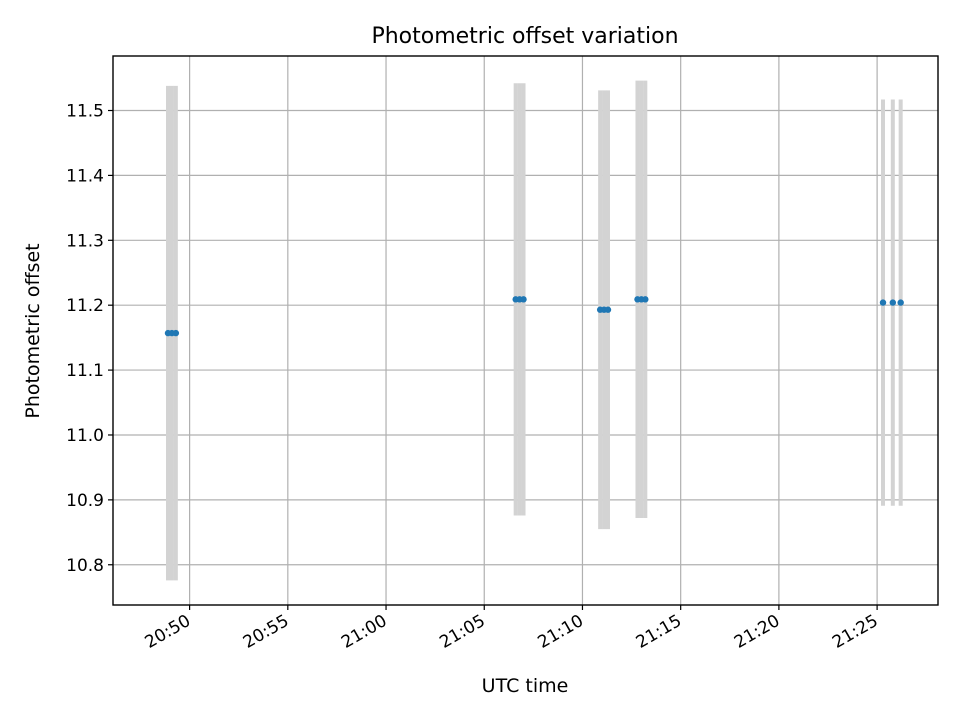 This screenshot has height=720, width=960. What do you see at coordinates (85, 176) in the screenshot?
I see `y-tick-label: 11.4` at bounding box center [85, 176].